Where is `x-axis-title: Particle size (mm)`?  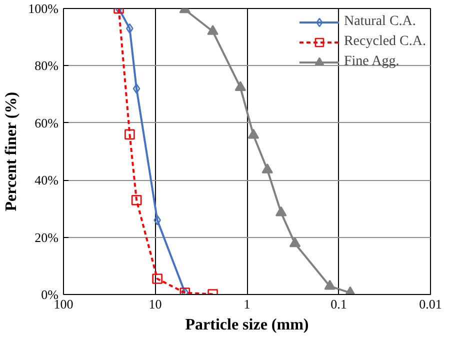
x-axis-title: Particle size (mm) is located at coordinates (247, 325).